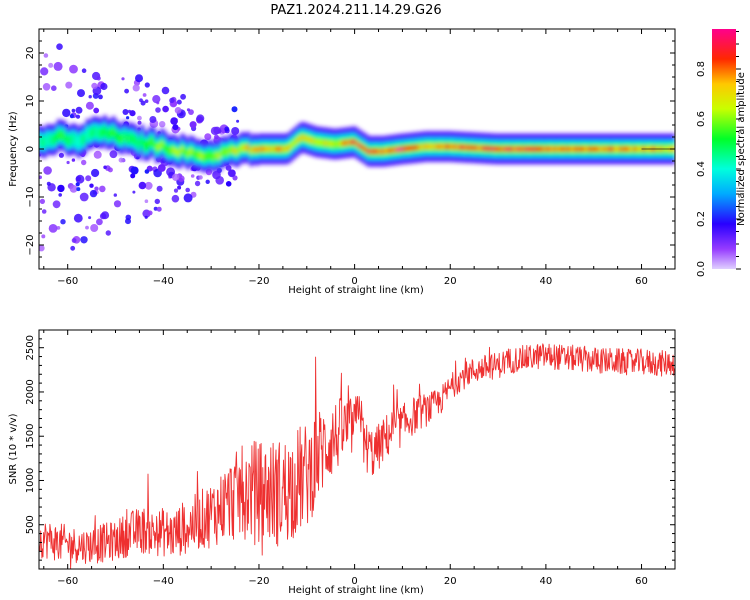 This screenshot has width=750, height=600. What do you see at coordinates (355, 10) in the screenshot?
I see `figure-title: PAZ1.2024.211.14.29.G26` at bounding box center [355, 10].